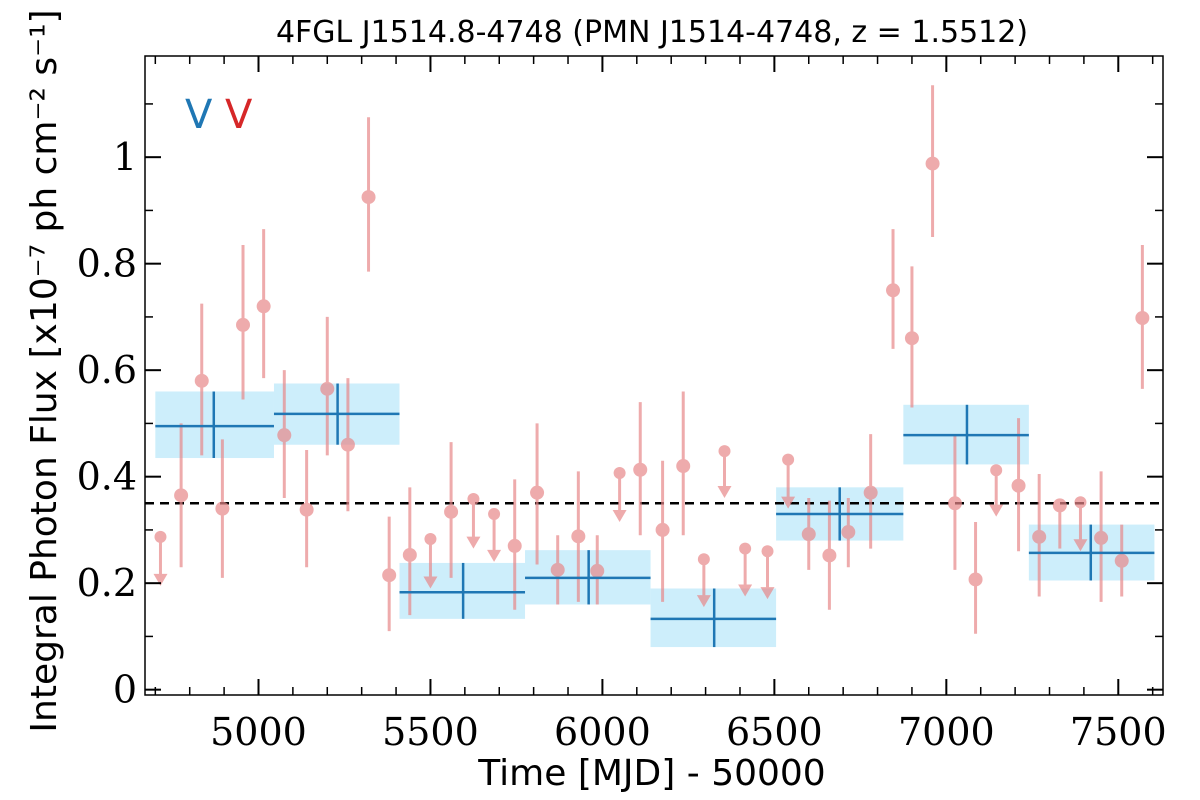 This screenshot has height=800, width=1200. What do you see at coordinates (107, 264) in the screenshot?
I see `y-tick-label: 0.8` at bounding box center [107, 264].